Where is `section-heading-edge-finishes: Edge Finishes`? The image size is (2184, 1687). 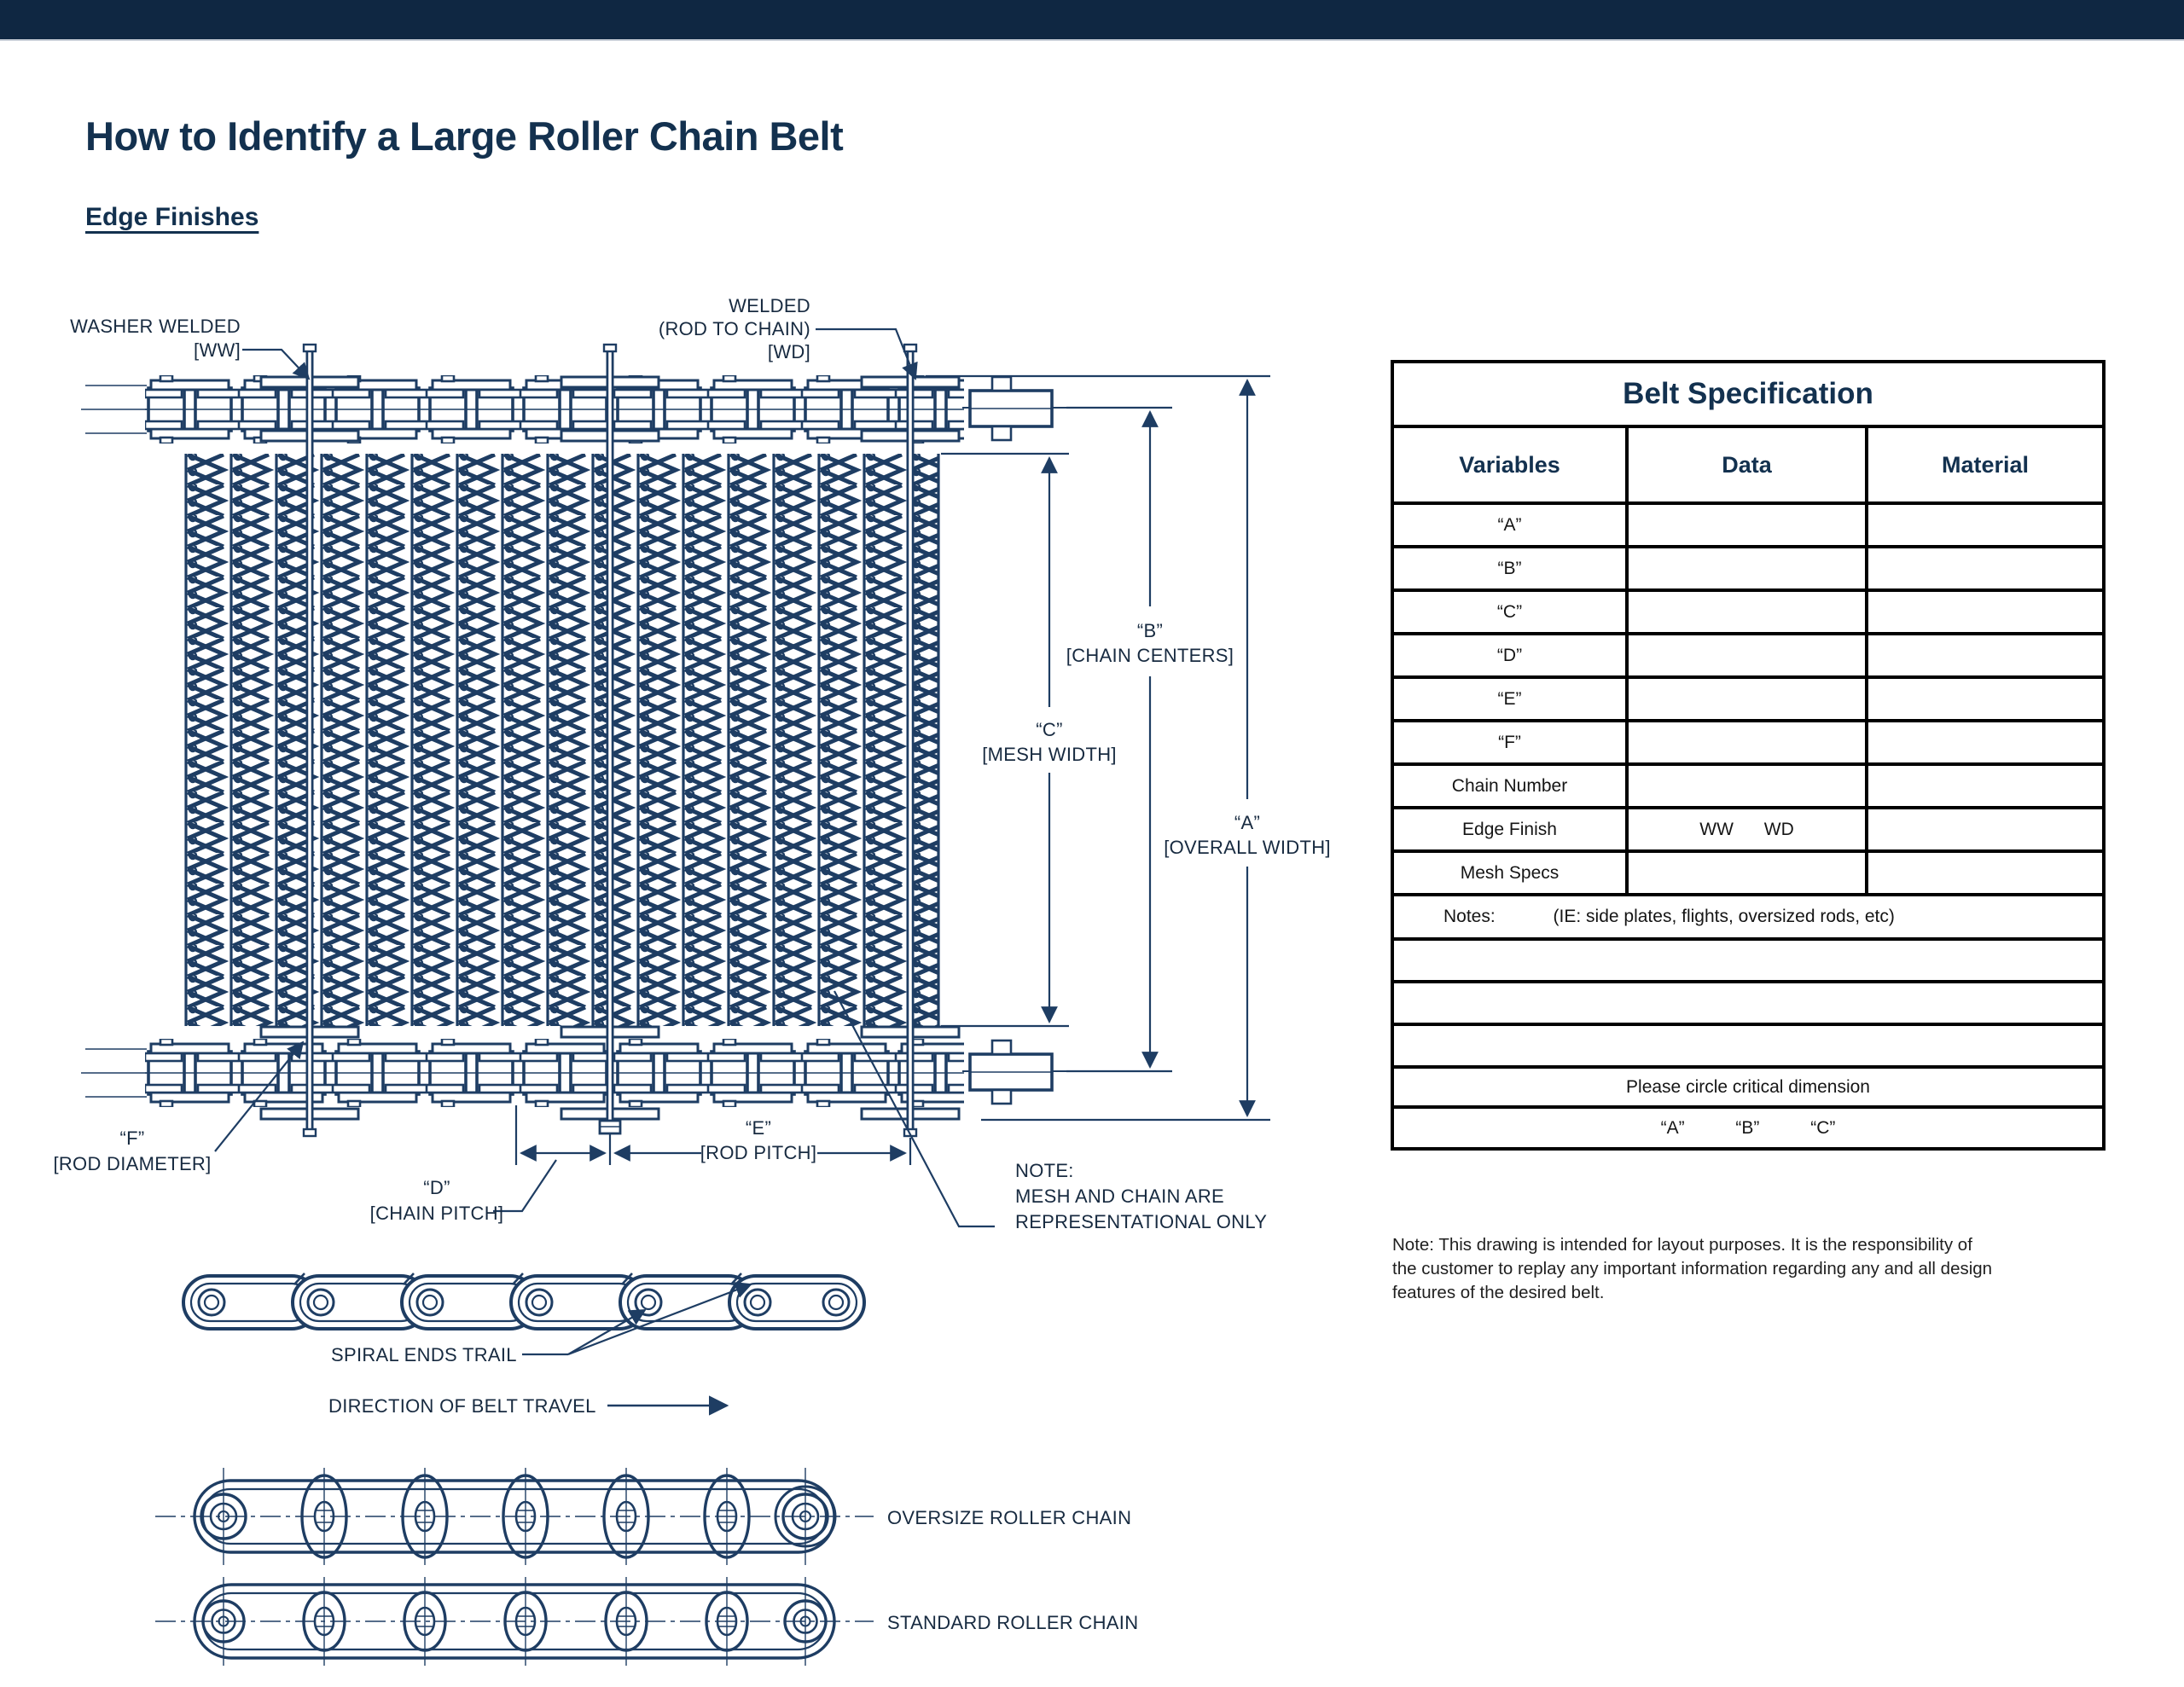
section-heading-edge-finishes: Edge Finishes is located at coordinates (172, 217).